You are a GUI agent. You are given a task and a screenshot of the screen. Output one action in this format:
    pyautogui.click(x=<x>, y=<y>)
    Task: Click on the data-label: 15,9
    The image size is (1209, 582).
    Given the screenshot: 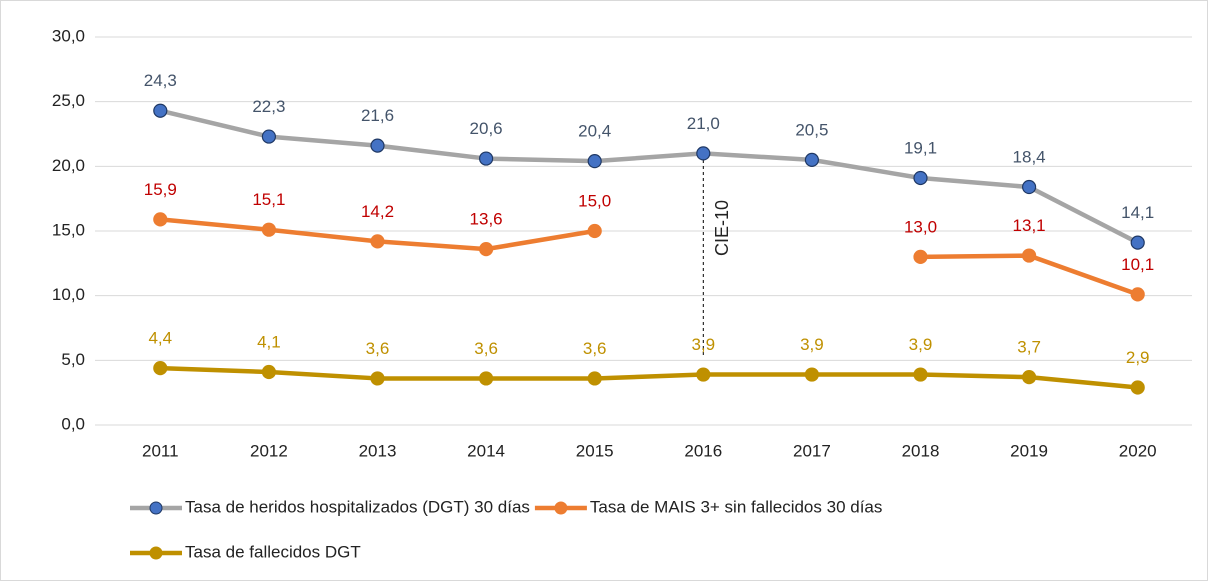 What is the action you would take?
    pyautogui.click(x=160, y=189)
    